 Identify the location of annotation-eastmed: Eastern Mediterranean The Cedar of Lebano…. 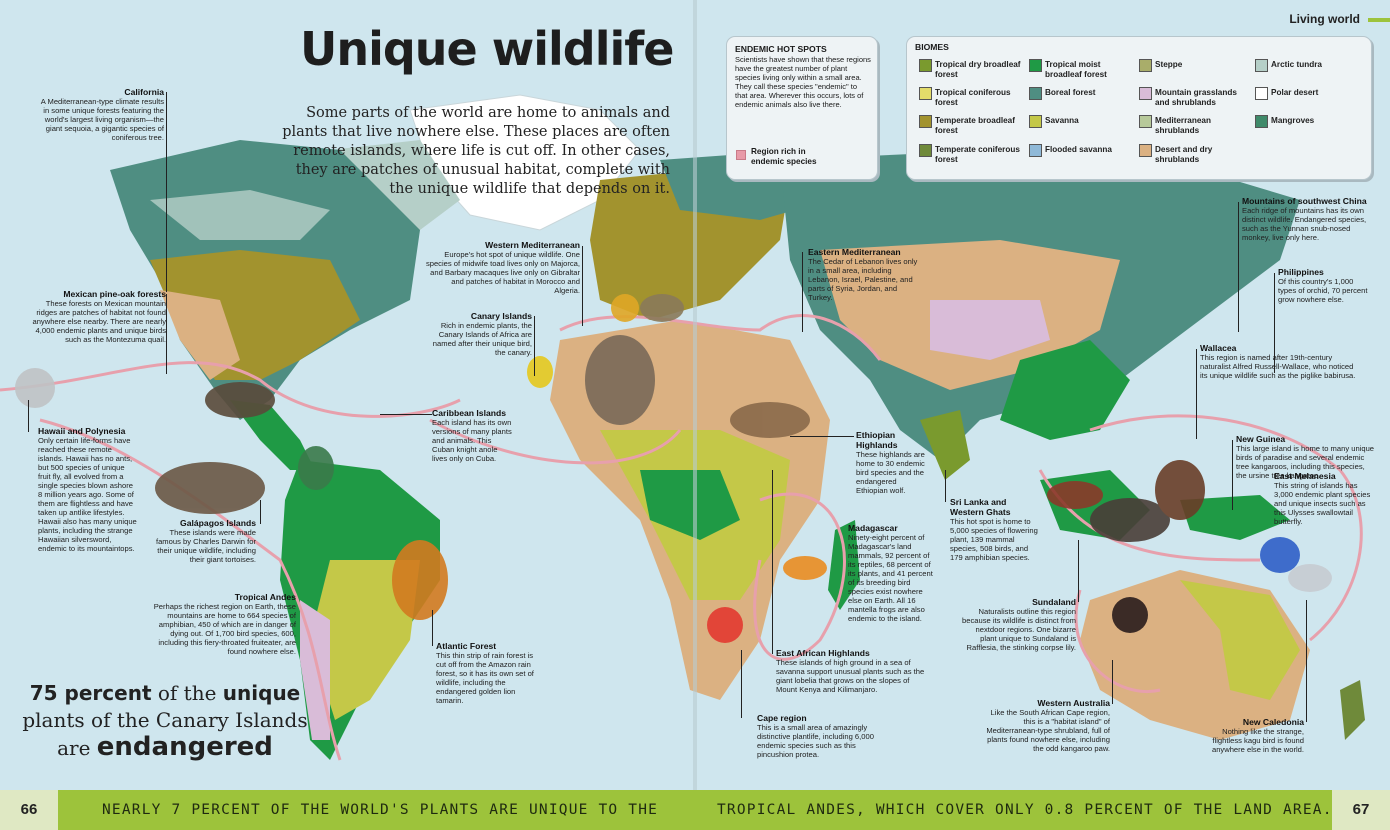
(865, 274).